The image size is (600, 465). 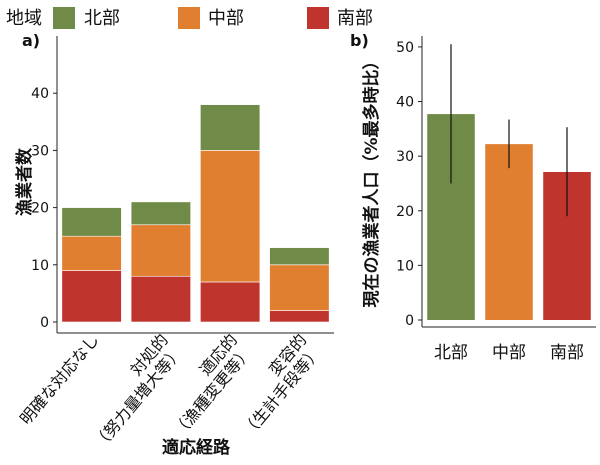 What do you see at coordinates (451, 353) in the screenshot?
I see `x-tick-label: 北部` at bounding box center [451, 353].